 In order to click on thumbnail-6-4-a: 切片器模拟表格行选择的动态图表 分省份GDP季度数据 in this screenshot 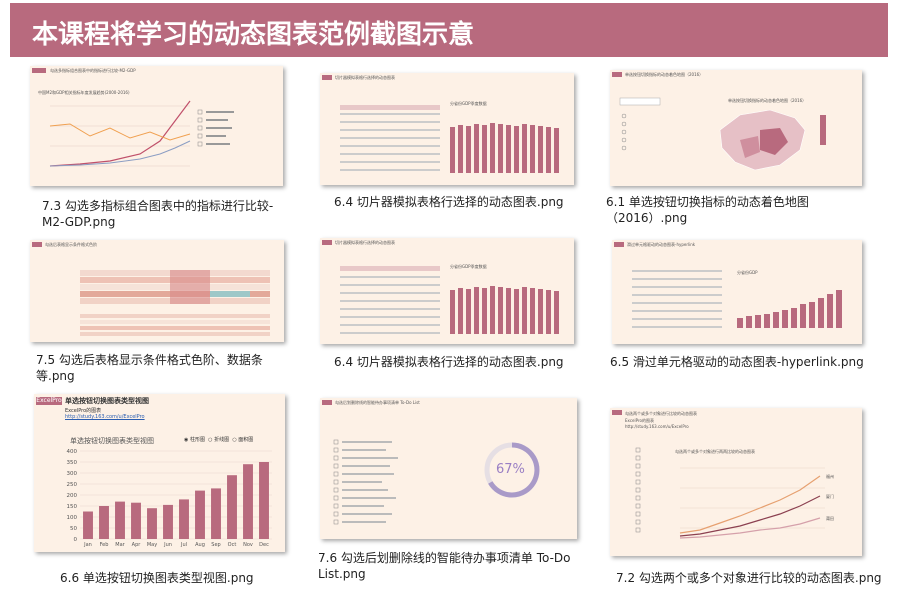, I will do `click(447, 129)`.